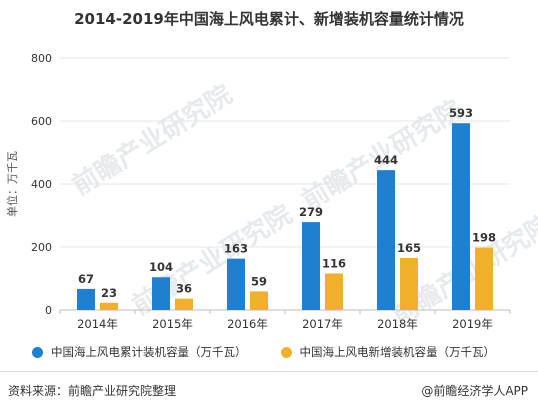 This screenshot has width=538, height=410. Describe the element at coordinates (236, 249) in the screenshot. I see `data-label: 163` at that location.